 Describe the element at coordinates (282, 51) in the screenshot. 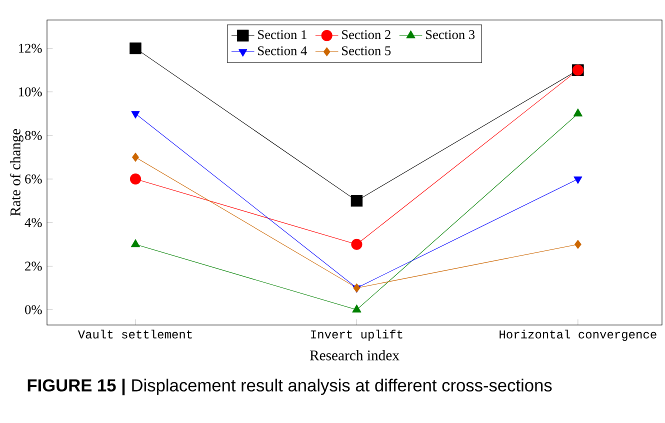

I see `legend-label: Section 4` at that location.